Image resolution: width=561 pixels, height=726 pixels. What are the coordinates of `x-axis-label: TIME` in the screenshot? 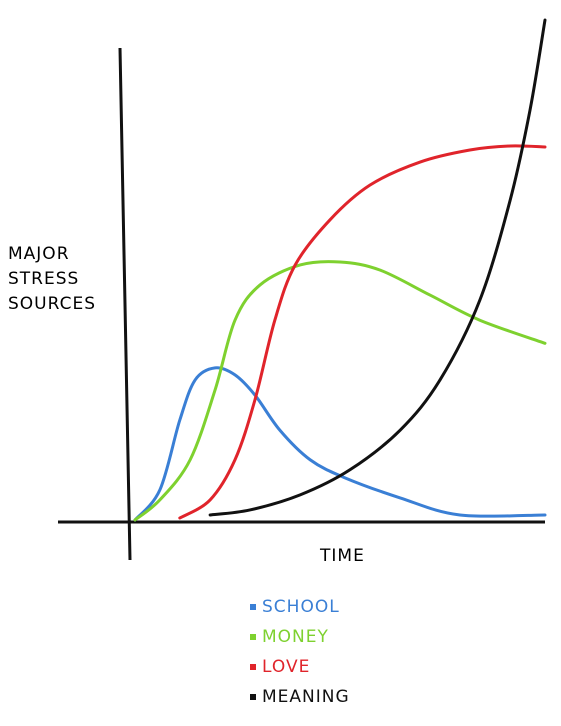 It's located at (342, 556).